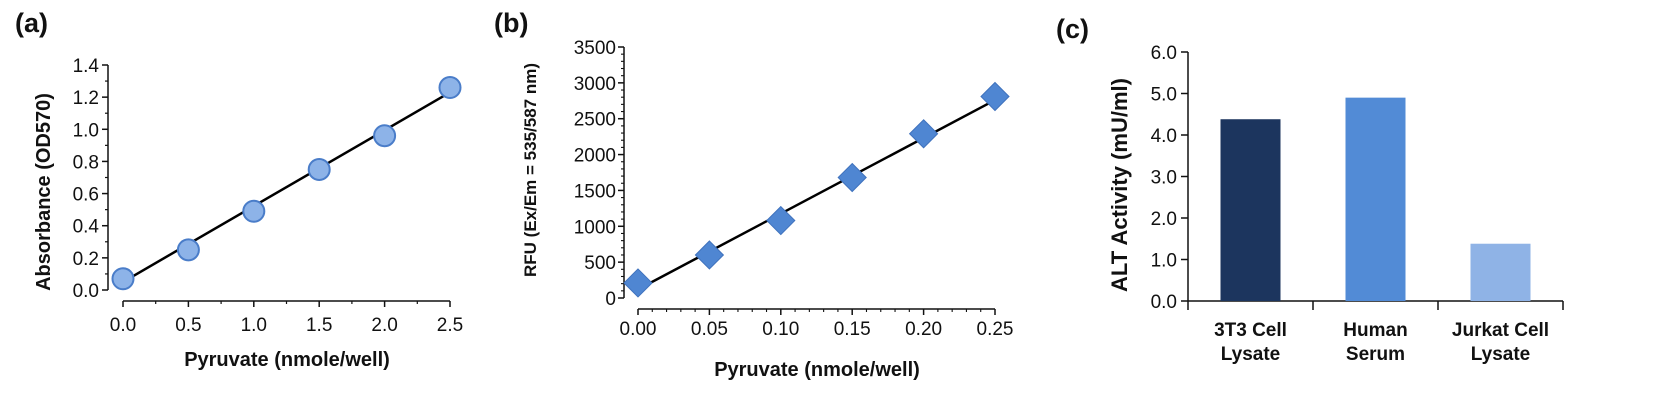 The width and height of the screenshot is (1665, 403). I want to click on panel-b-y-tick-label: 2500, so click(595, 120).